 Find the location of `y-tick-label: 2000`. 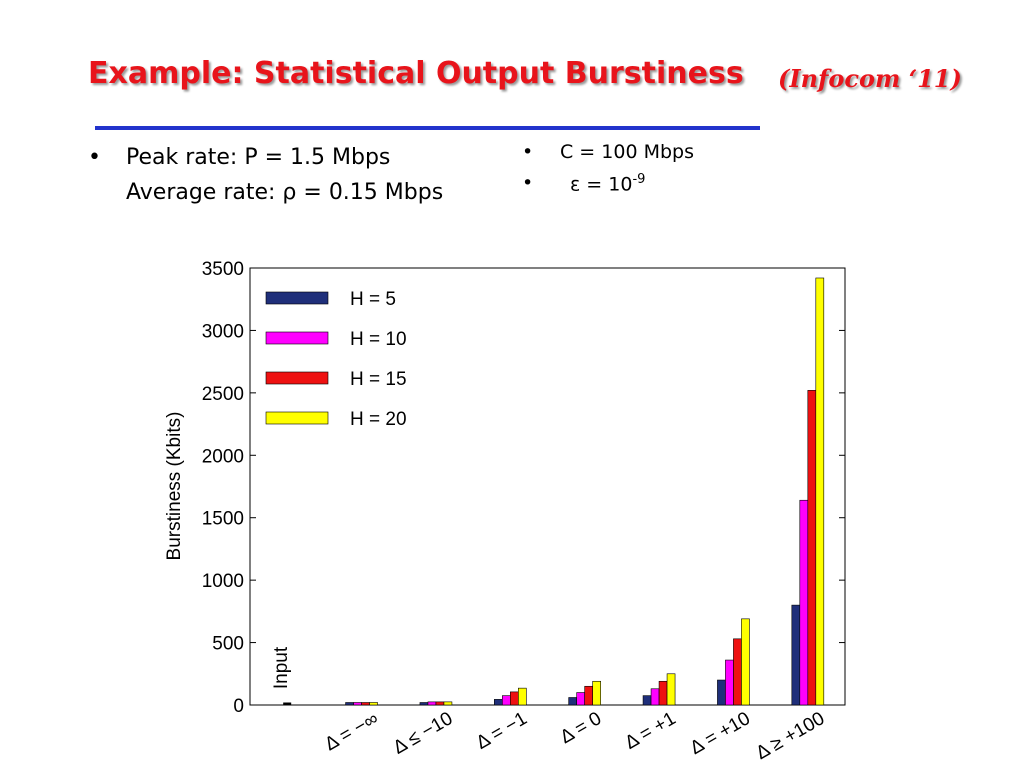

y-tick-label: 2000 is located at coordinates (223, 456).